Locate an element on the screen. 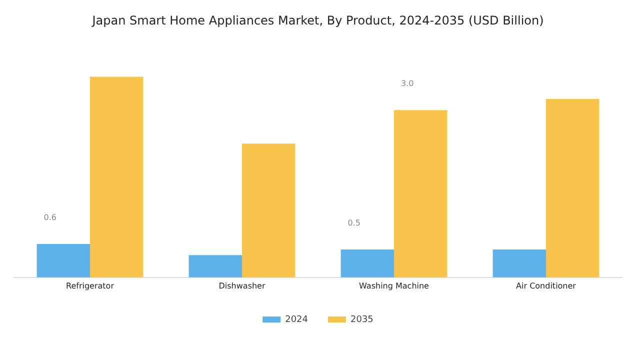  legend-label: 2024 is located at coordinates (296, 319).